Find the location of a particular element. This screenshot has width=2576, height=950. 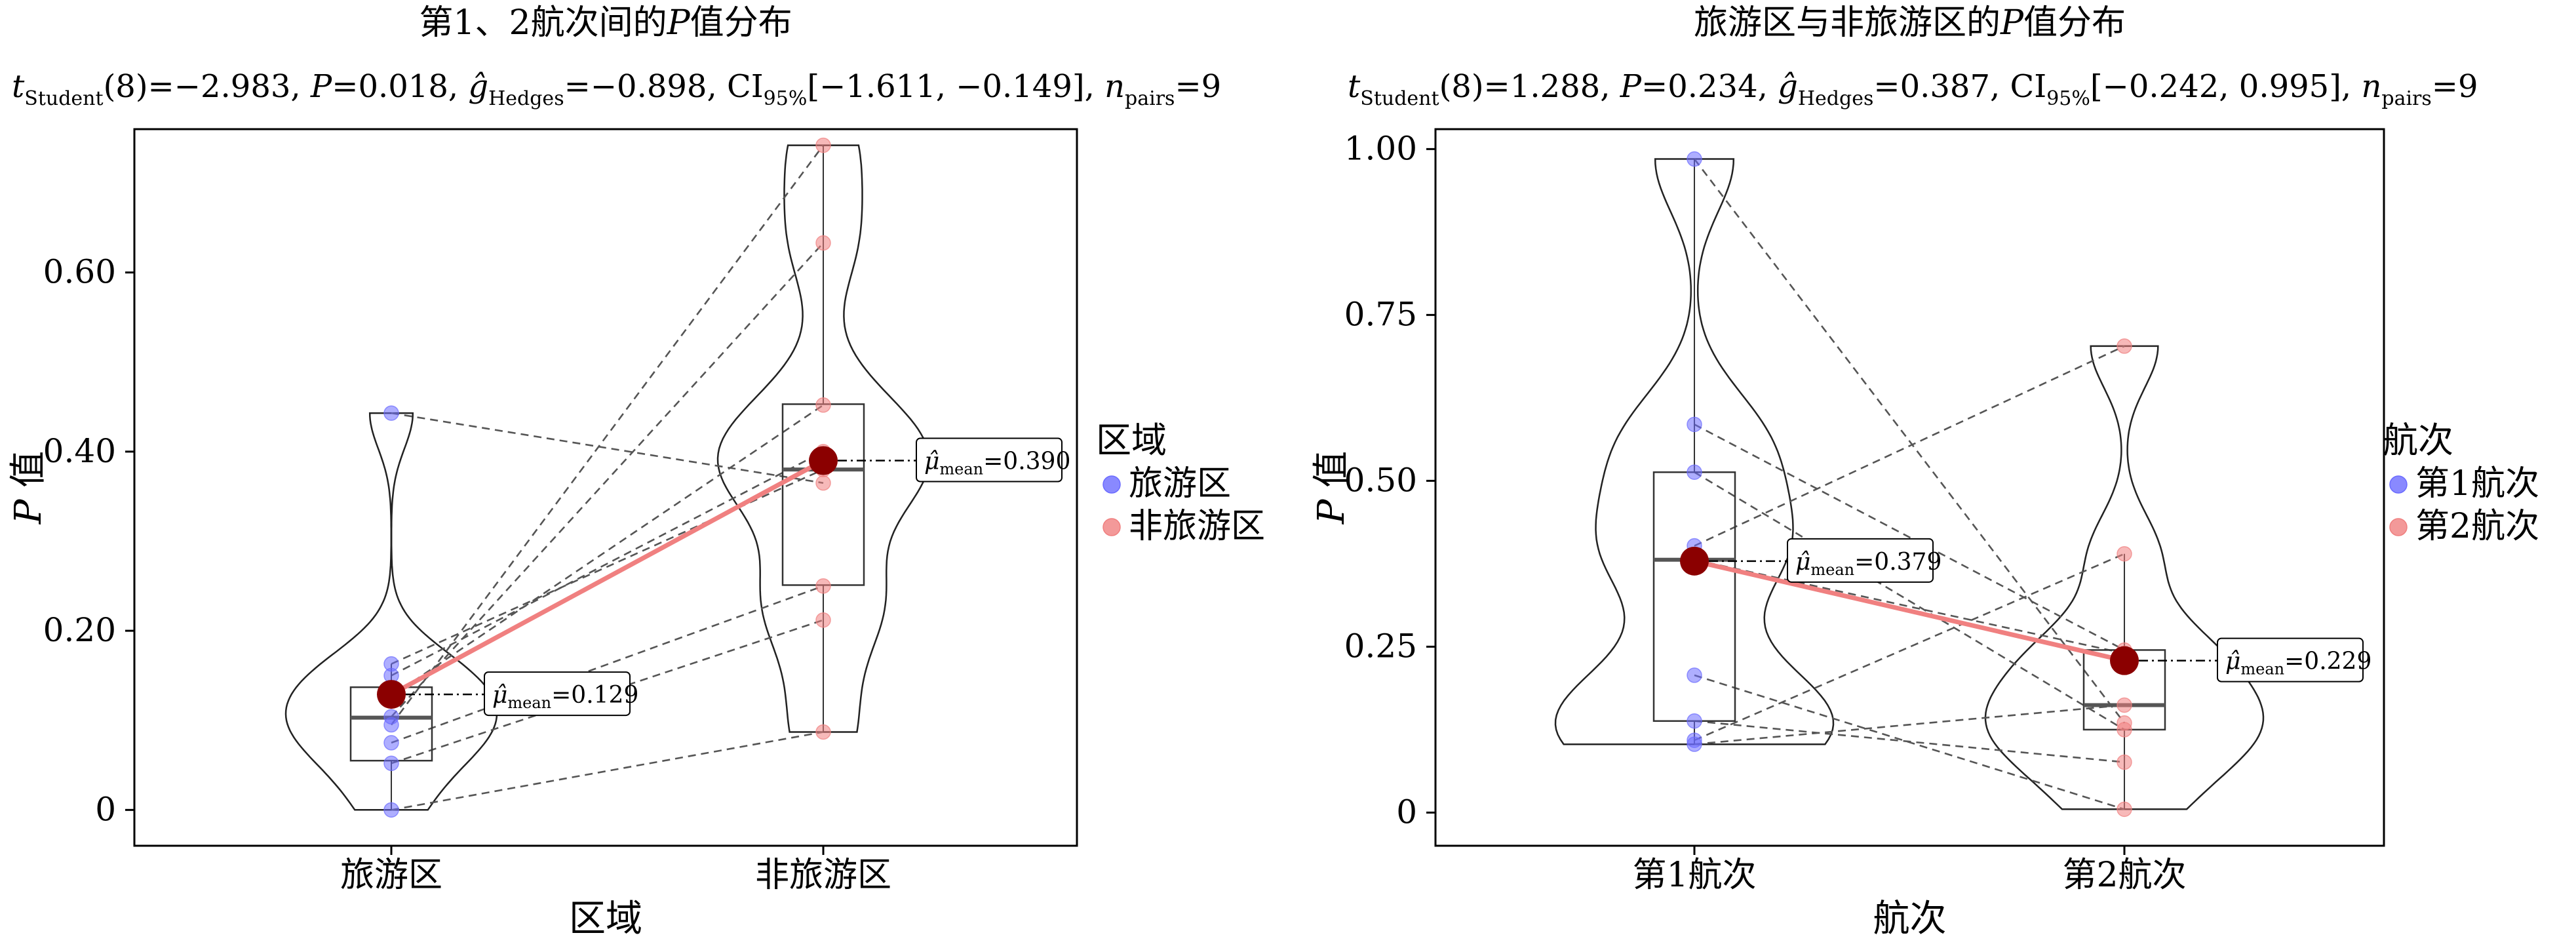

mean-label-value: =0.129 is located at coordinates (594, 695).